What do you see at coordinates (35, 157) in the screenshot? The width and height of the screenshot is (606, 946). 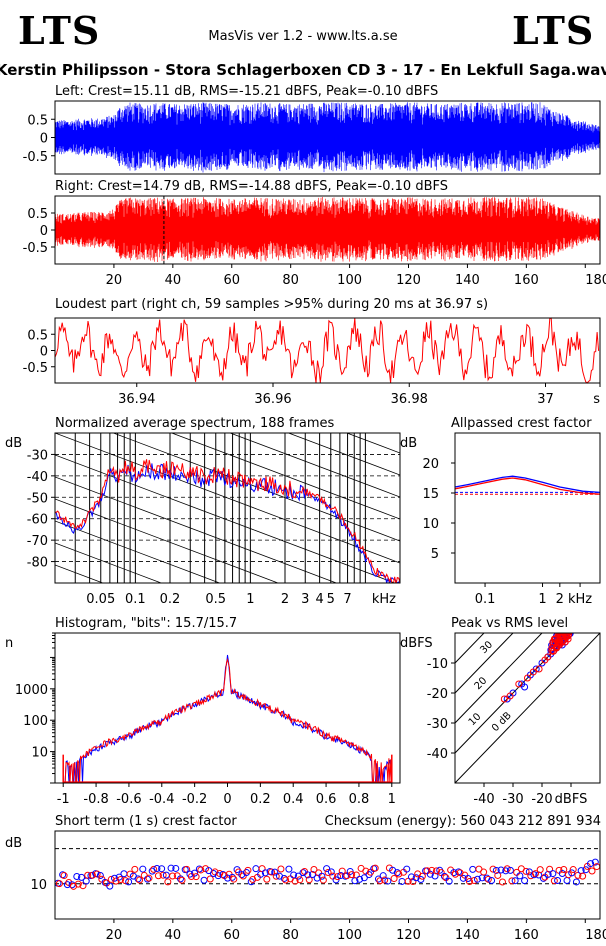 I see `y-tick-label: -0.5` at bounding box center [35, 157].